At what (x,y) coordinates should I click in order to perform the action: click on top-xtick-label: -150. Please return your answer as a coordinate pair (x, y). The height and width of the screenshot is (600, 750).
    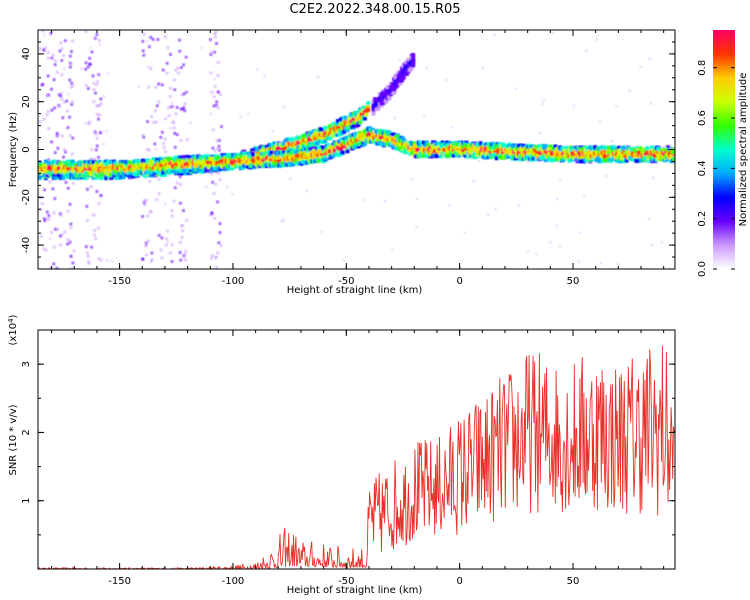
    Looking at the image, I should click on (119, 281).